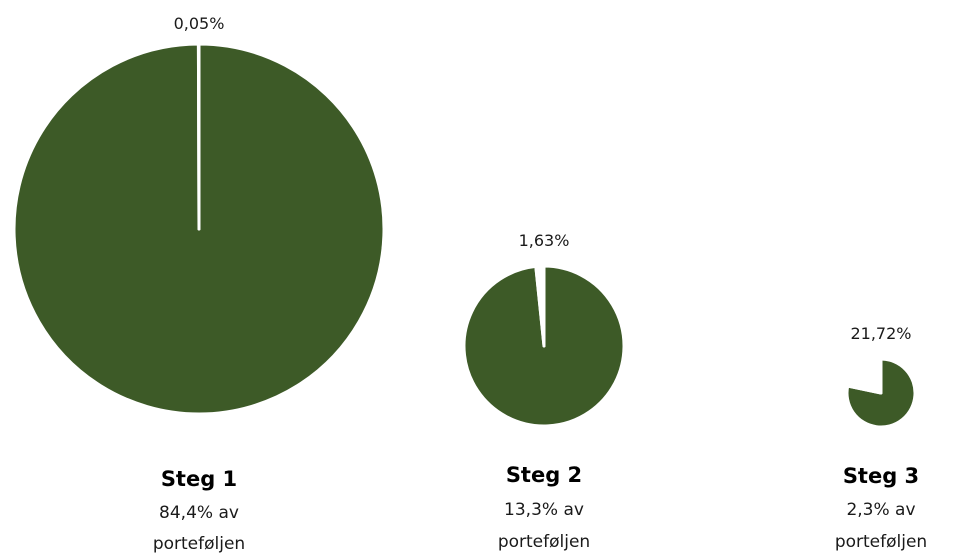 This screenshot has width=954, height=556. Describe the element at coordinates (544, 240) in the screenshot. I see `slice-percentage-label: 1,63%` at that location.